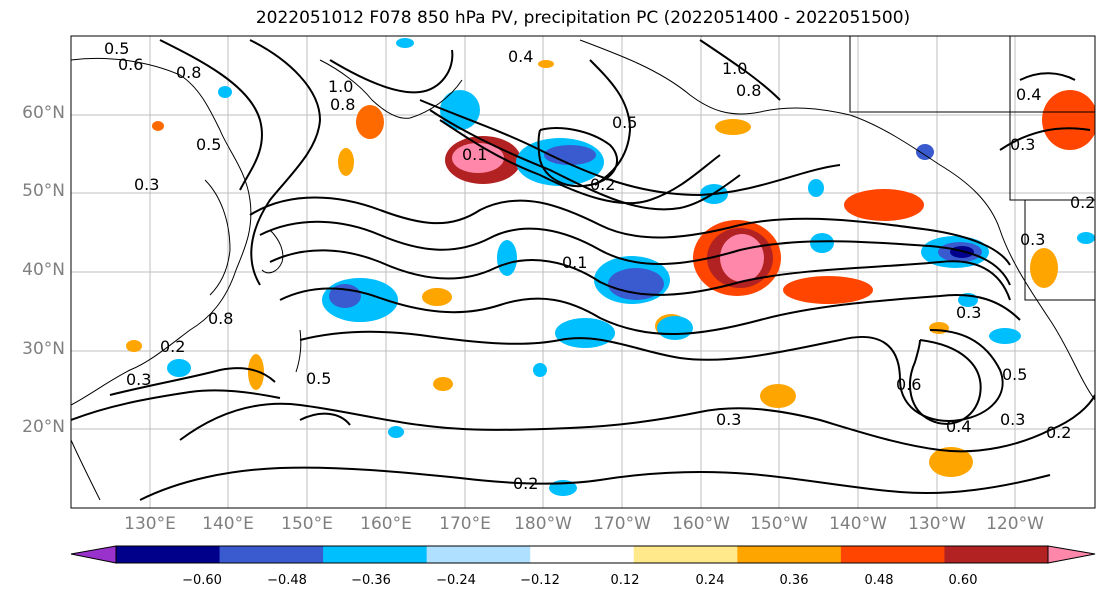  What do you see at coordinates (1071, 554) in the screenshot?
I see `colorbar-extend-max` at bounding box center [1071, 554].